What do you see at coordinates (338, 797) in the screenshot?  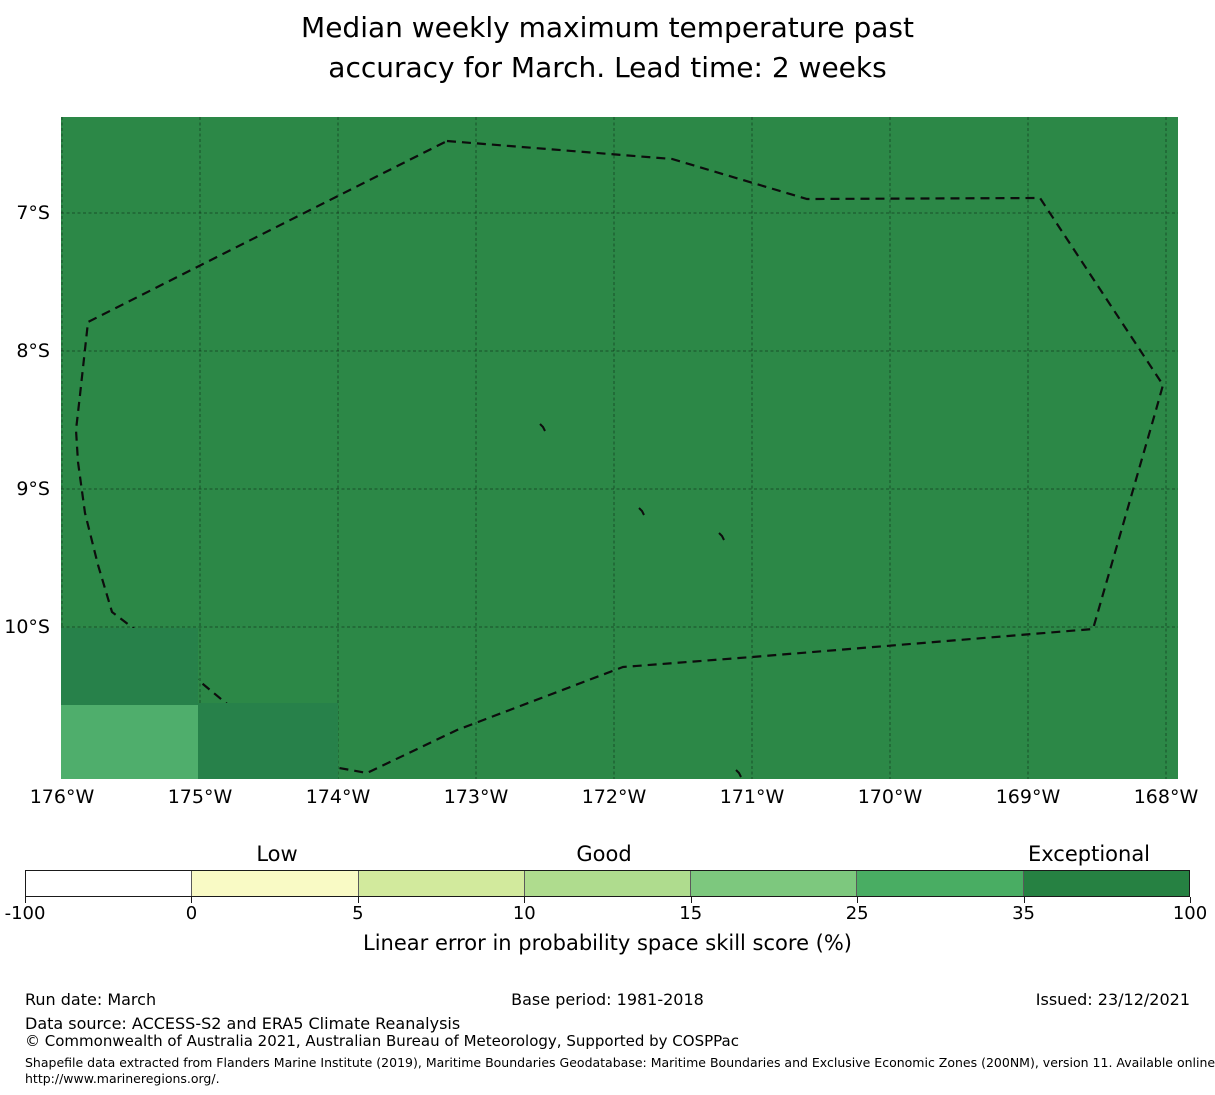 I see `x-tick-label: 174°W` at bounding box center [338, 797].